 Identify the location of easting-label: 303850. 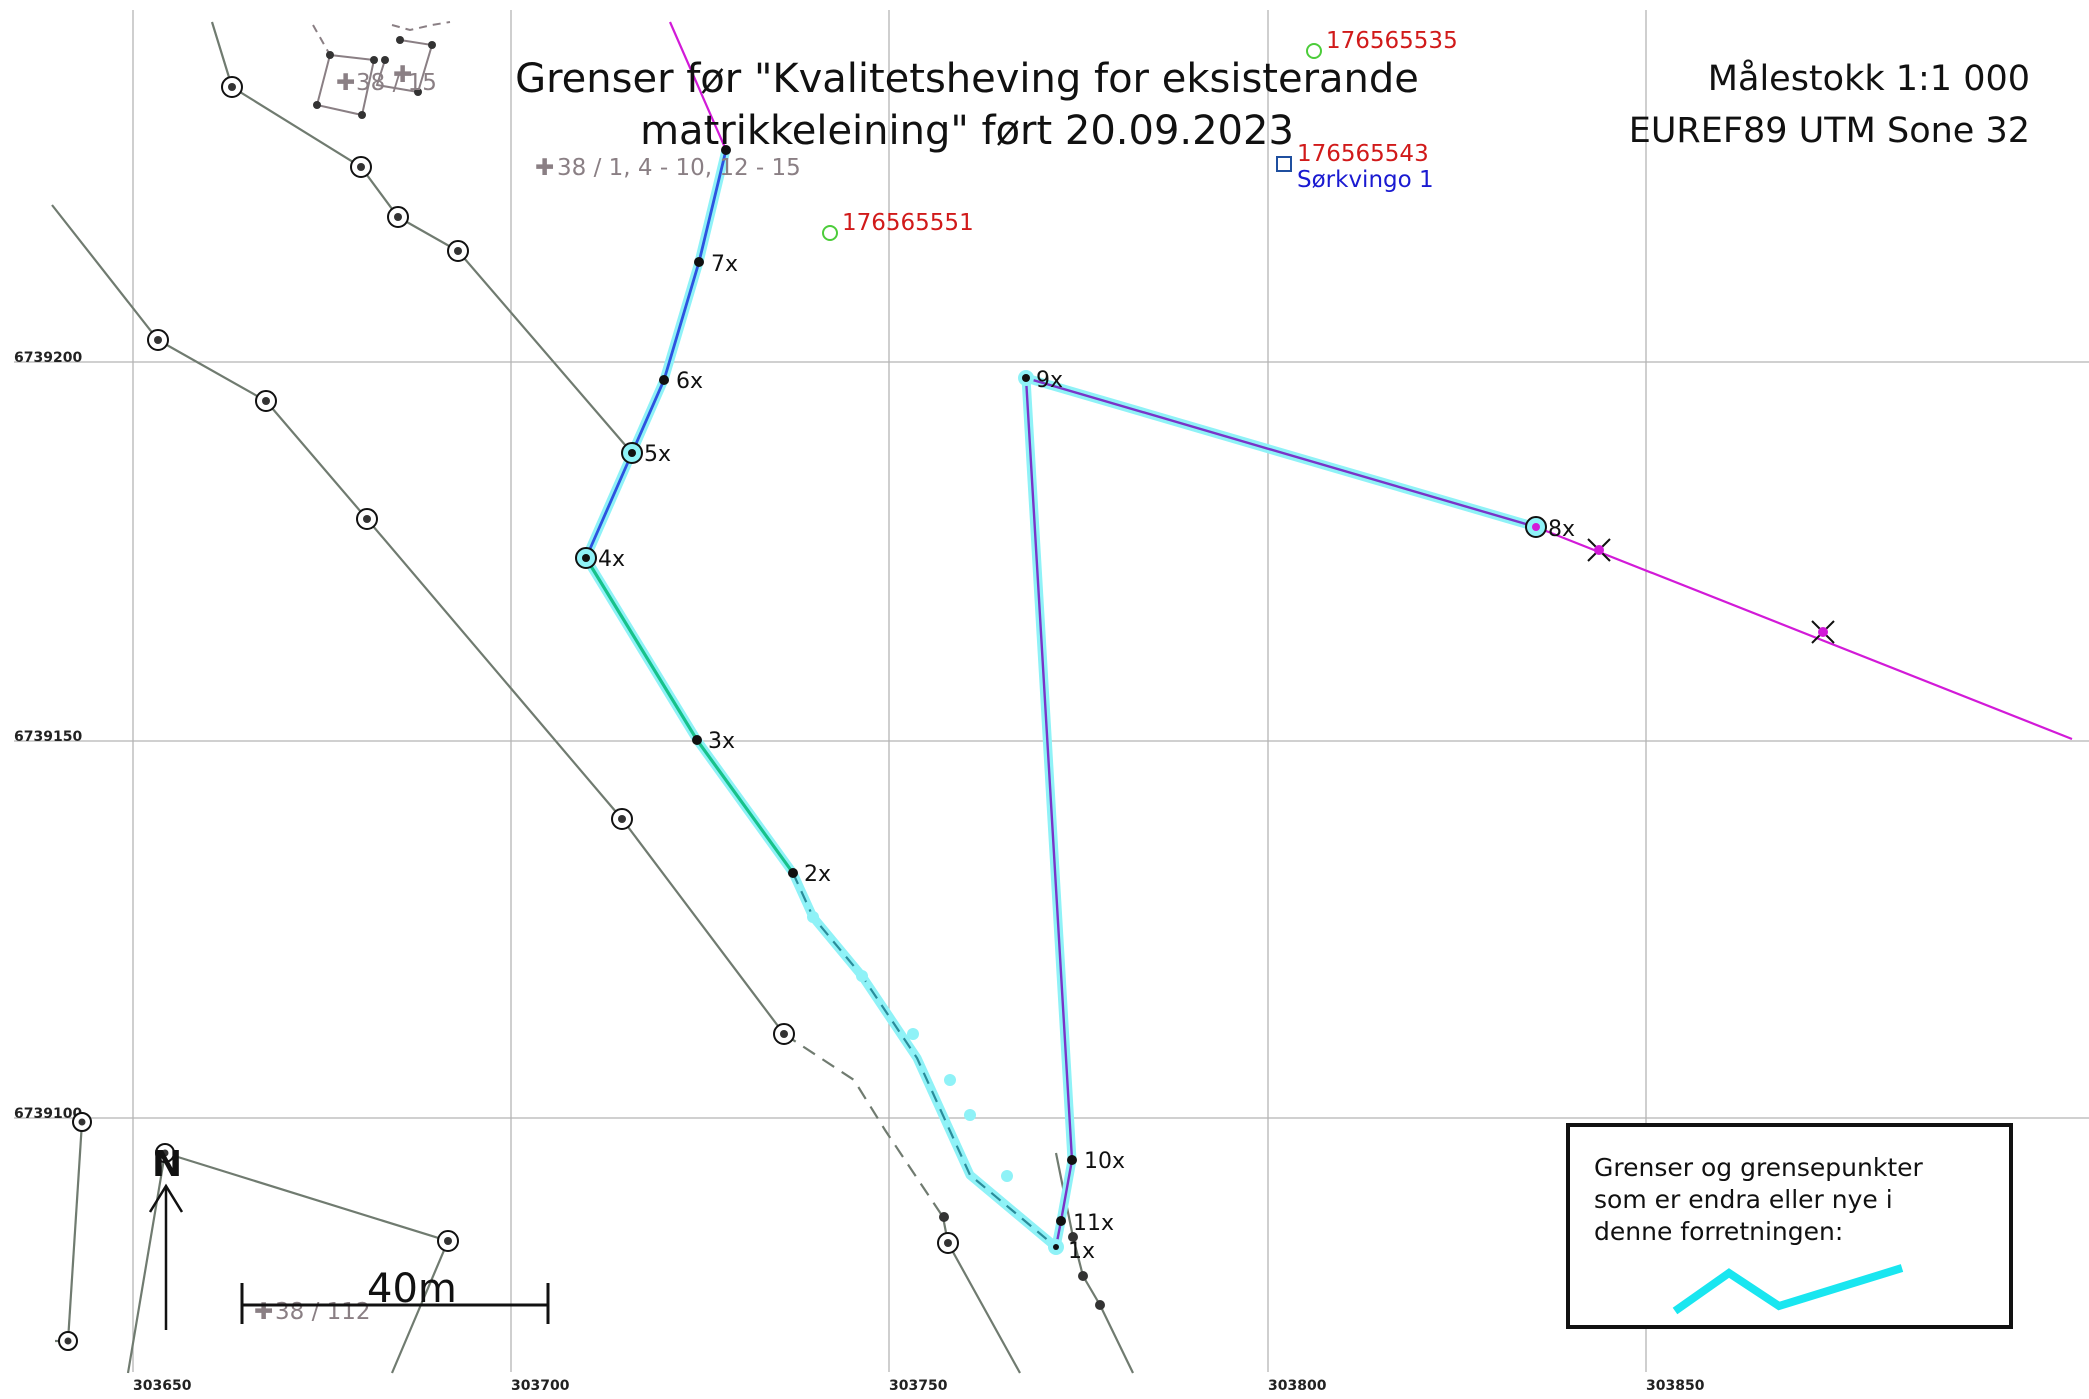
(1675, 1386).